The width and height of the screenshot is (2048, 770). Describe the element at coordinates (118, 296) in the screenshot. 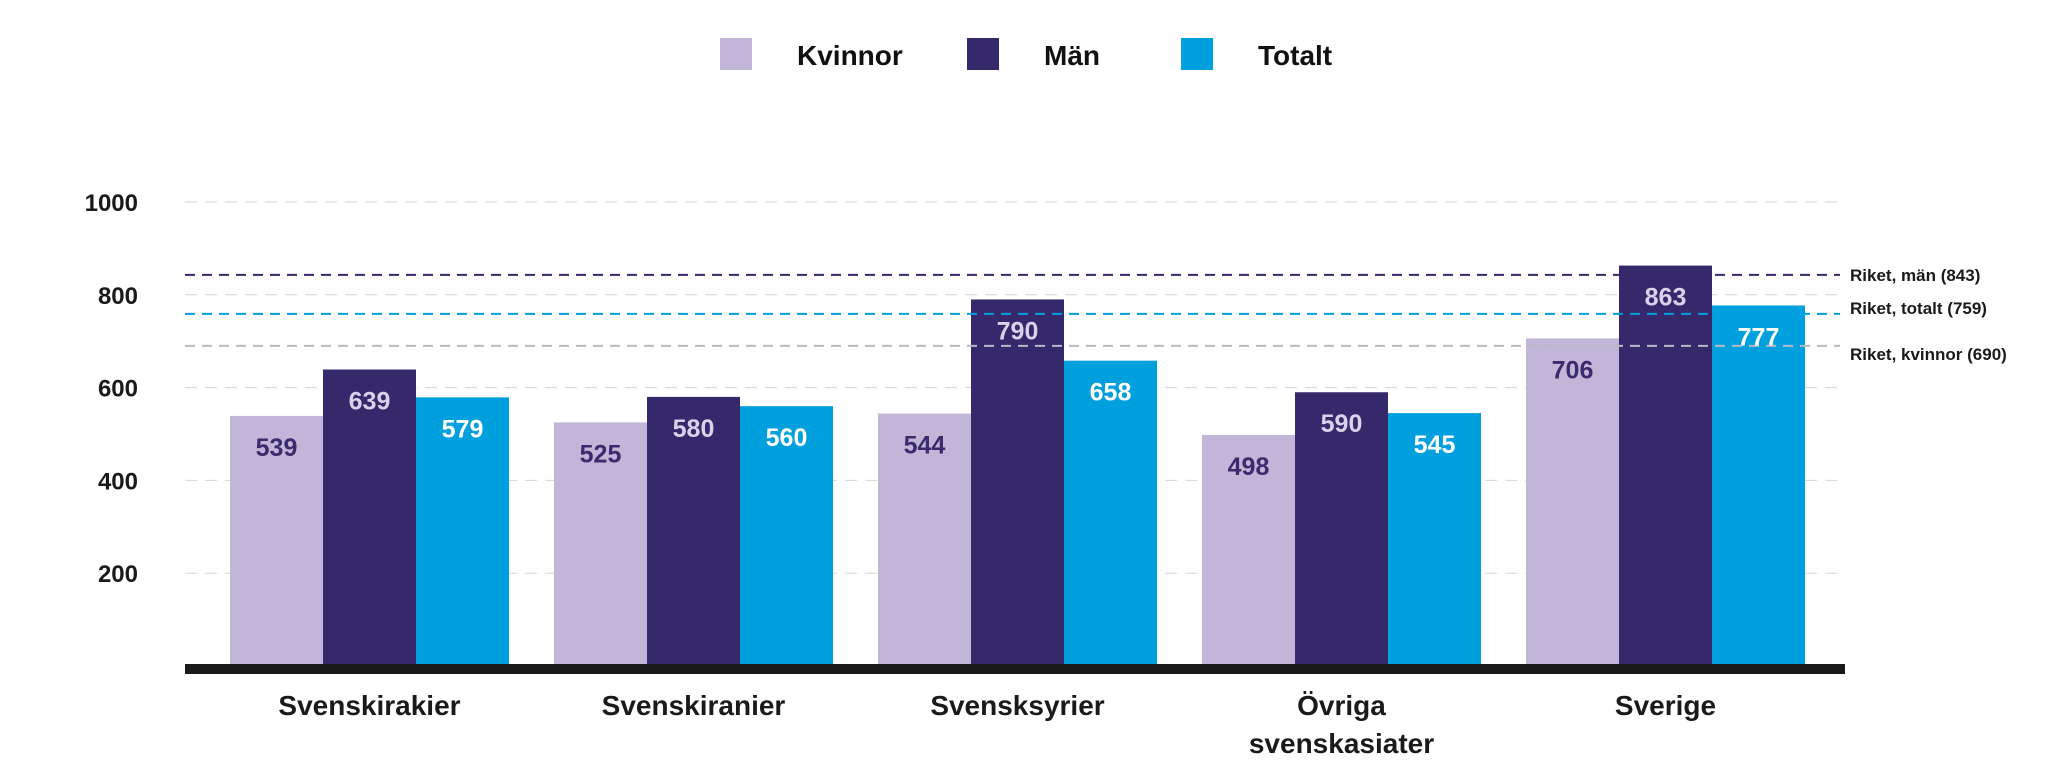

I see `y-tick-label-3: 800` at that location.